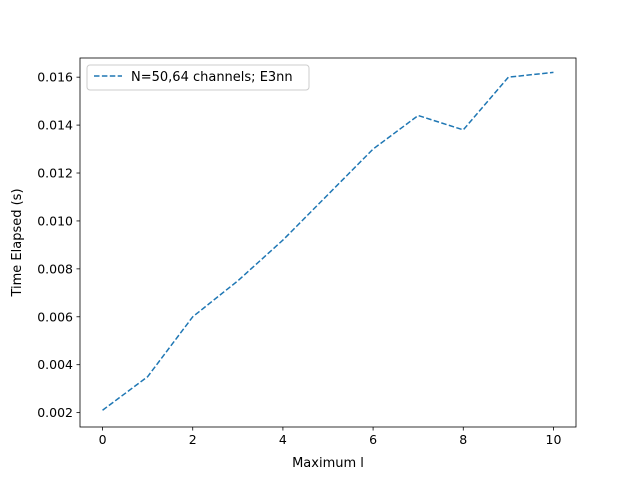 This screenshot has width=640, height=480. I want to click on legend: N=50,64 channels; E3nn, so click(198, 77).